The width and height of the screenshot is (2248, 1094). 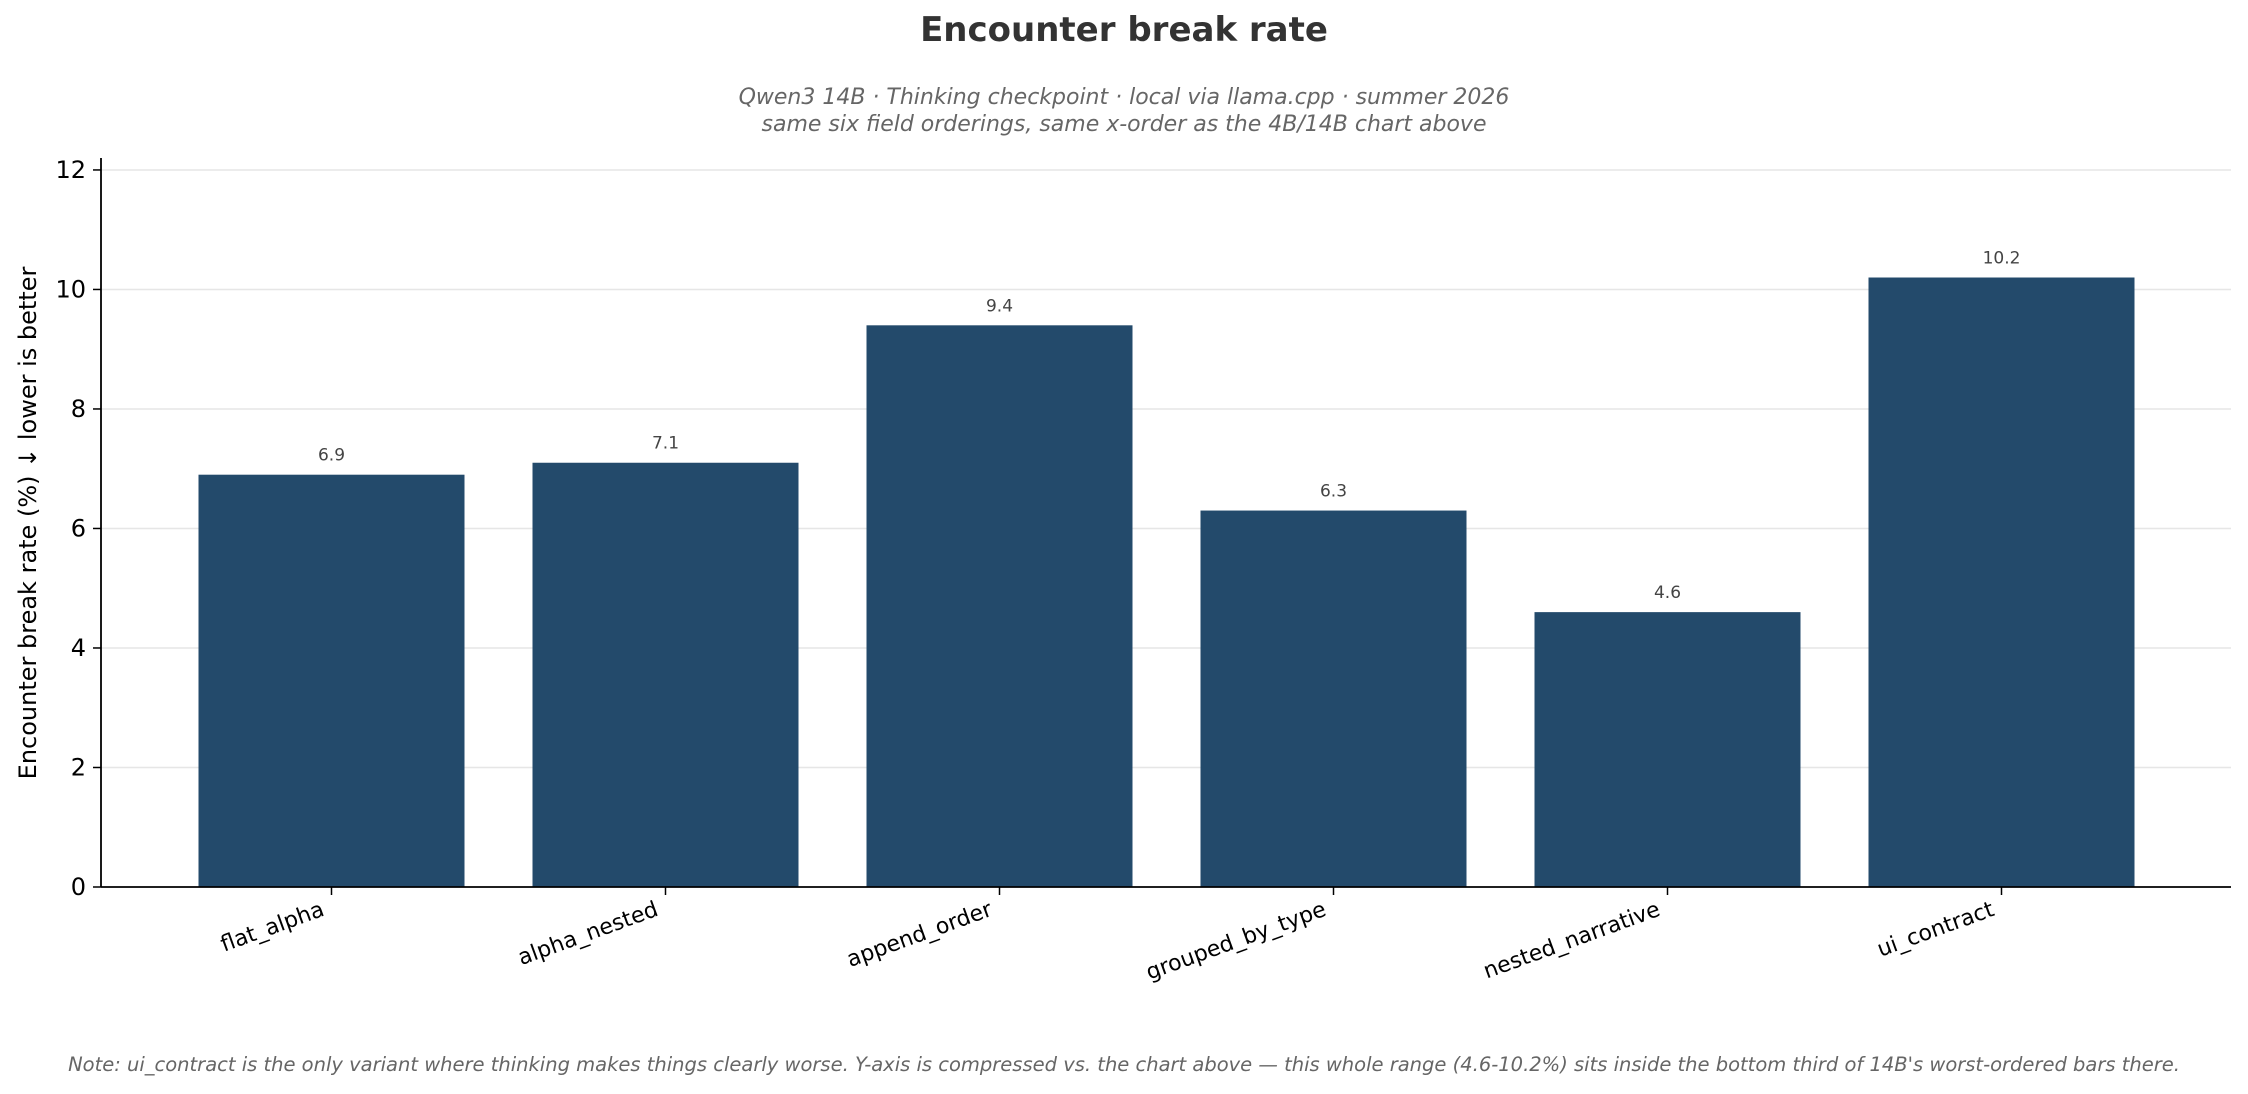 What do you see at coordinates (1124, 30) in the screenshot?
I see `chart-title: Encounter break rate` at bounding box center [1124, 30].